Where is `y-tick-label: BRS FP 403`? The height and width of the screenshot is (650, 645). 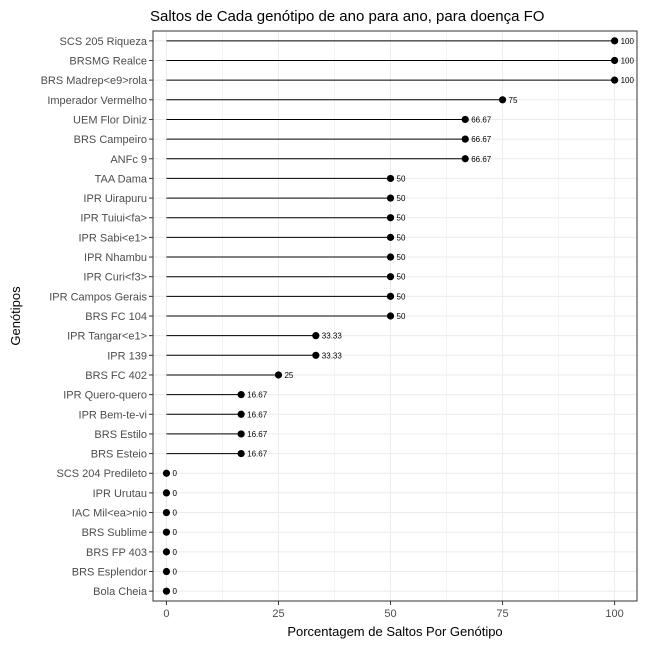 y-tick-label: BRS FP 403 is located at coordinates (116, 553).